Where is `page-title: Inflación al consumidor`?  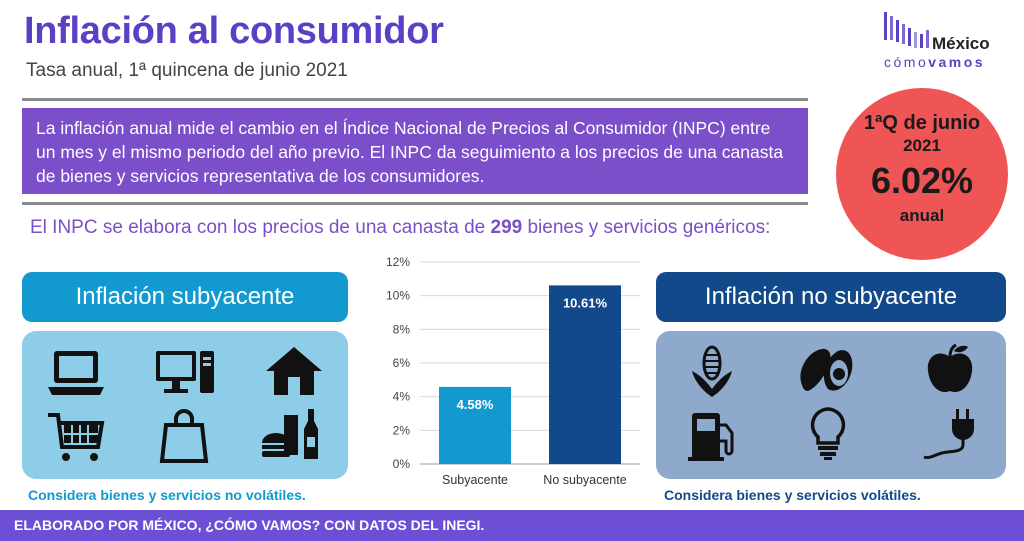
page-title: Inflación al consumidor is located at coordinates (234, 31).